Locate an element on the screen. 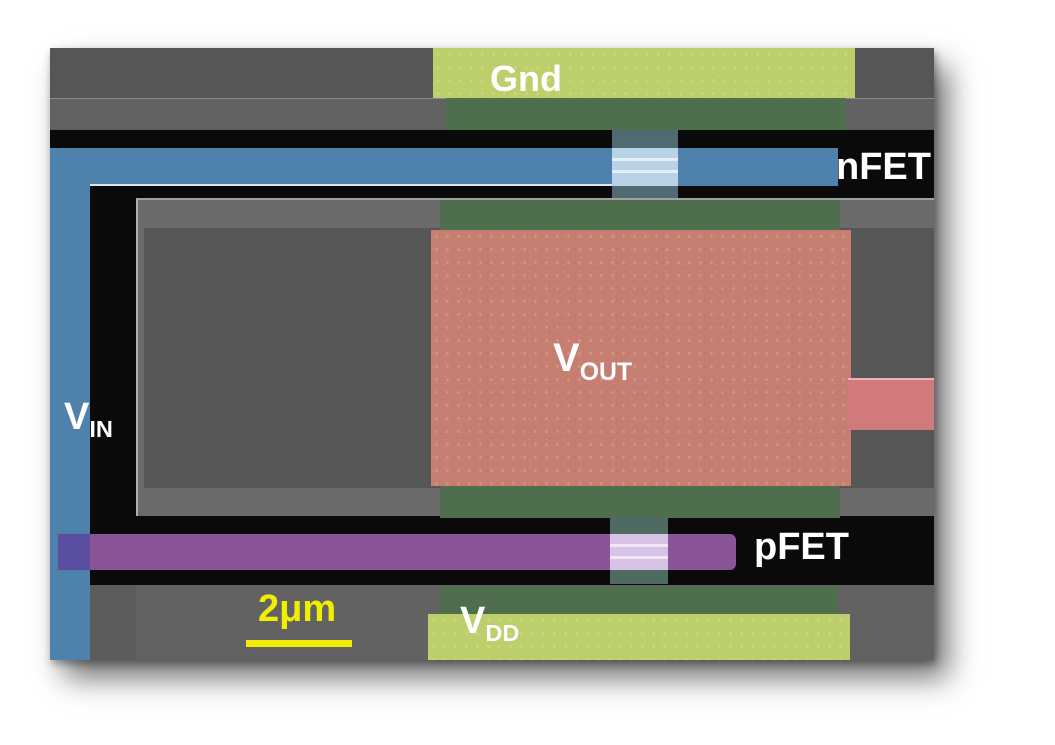 This screenshot has width=1055, height=745. vin-trace-inner-edge is located at coordinates (368, 185).